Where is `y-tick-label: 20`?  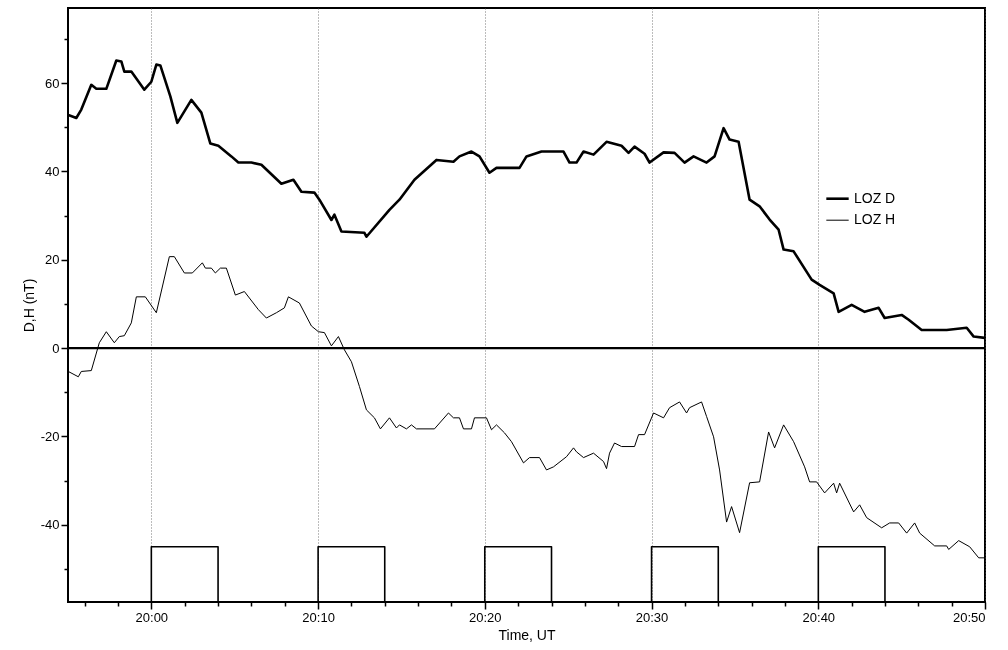
y-tick-label: 20 is located at coordinates (52, 260).